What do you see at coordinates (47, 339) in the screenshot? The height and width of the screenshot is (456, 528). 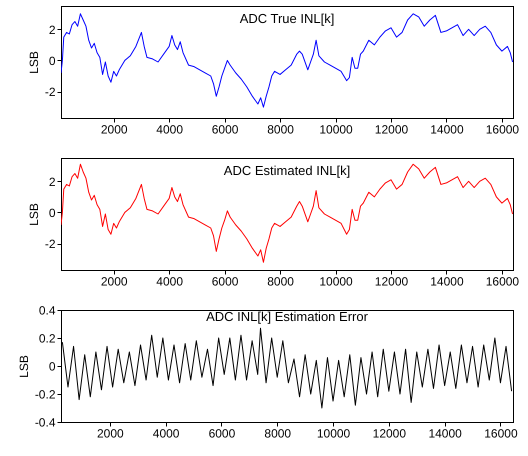 I see `y-tick-label: 0.2` at bounding box center [47, 339].